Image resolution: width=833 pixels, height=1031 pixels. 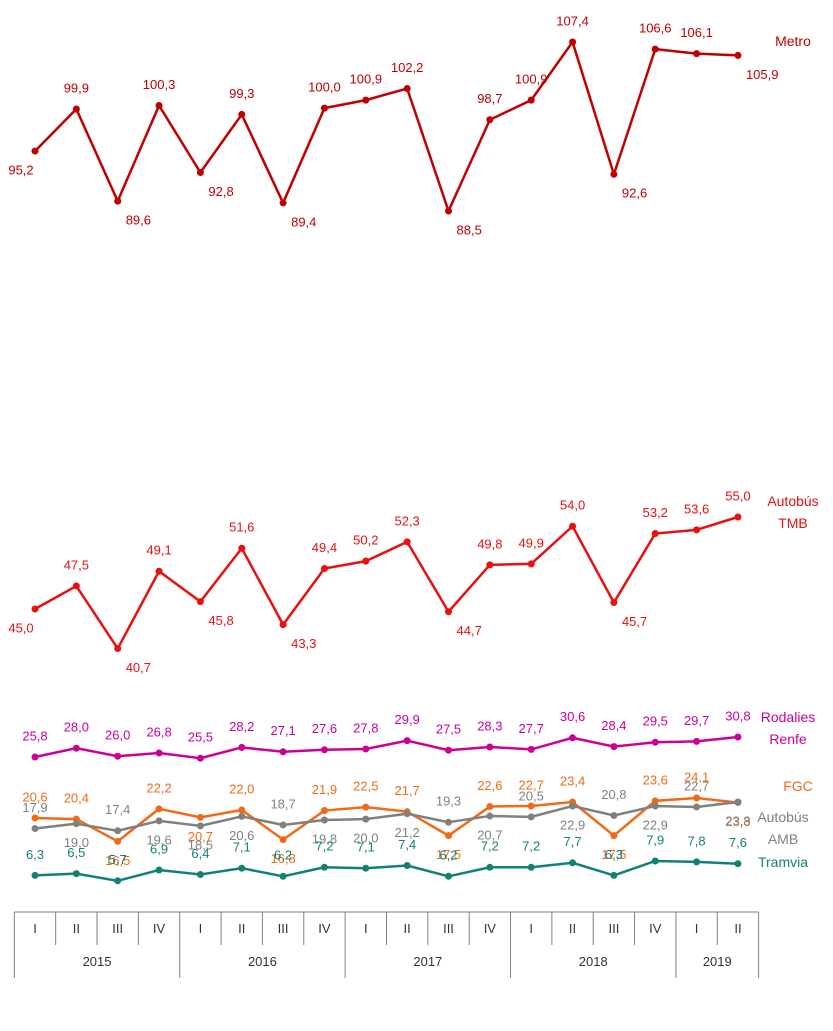 What do you see at coordinates (241, 93) in the screenshot?
I see `data-label: 99,3` at bounding box center [241, 93].